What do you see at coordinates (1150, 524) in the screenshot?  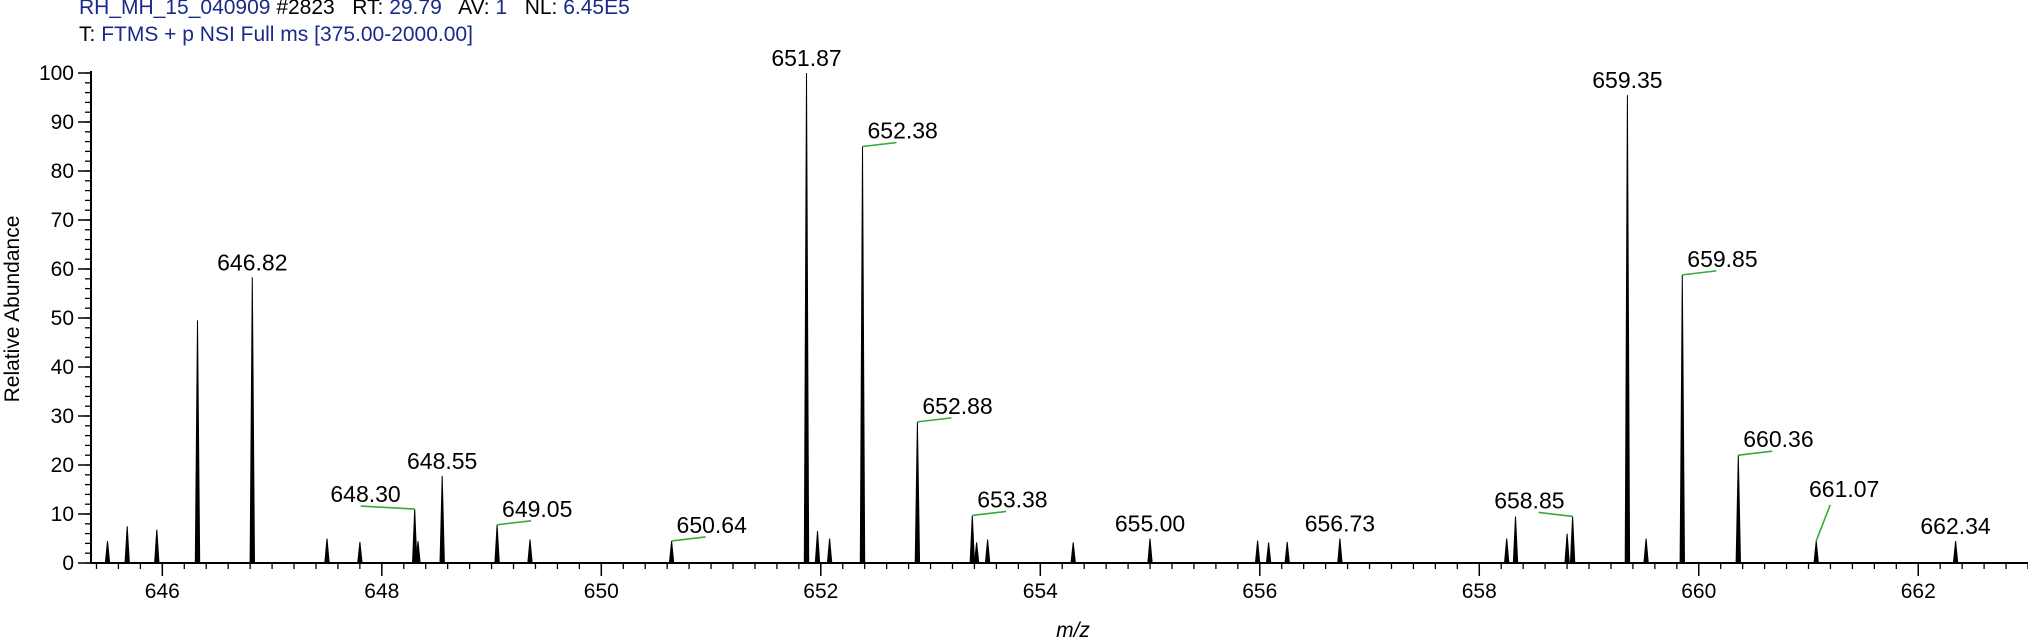 I see `peak-label: 655.00` at bounding box center [1150, 524].